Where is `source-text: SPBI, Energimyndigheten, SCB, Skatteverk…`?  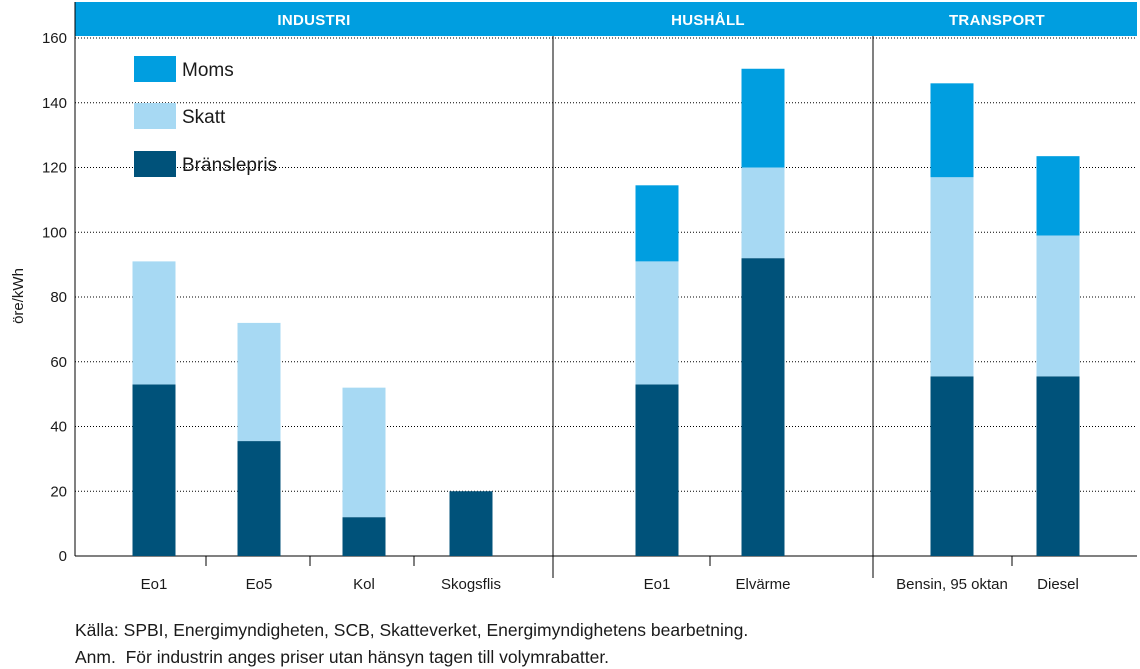
source-text: SPBI, Energimyndigheten, SCB, Skatteverk… is located at coordinates (436, 630).